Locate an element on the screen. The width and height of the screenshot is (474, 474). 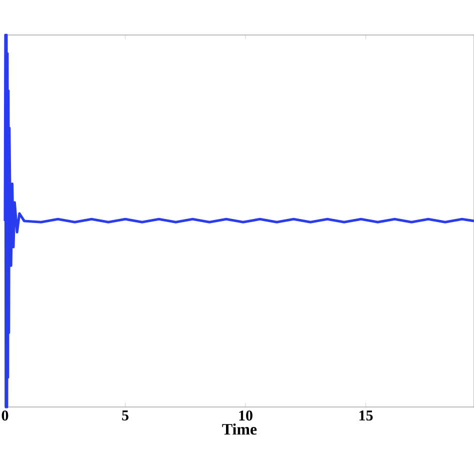
x-tick-label: 15 is located at coordinates (366, 415).